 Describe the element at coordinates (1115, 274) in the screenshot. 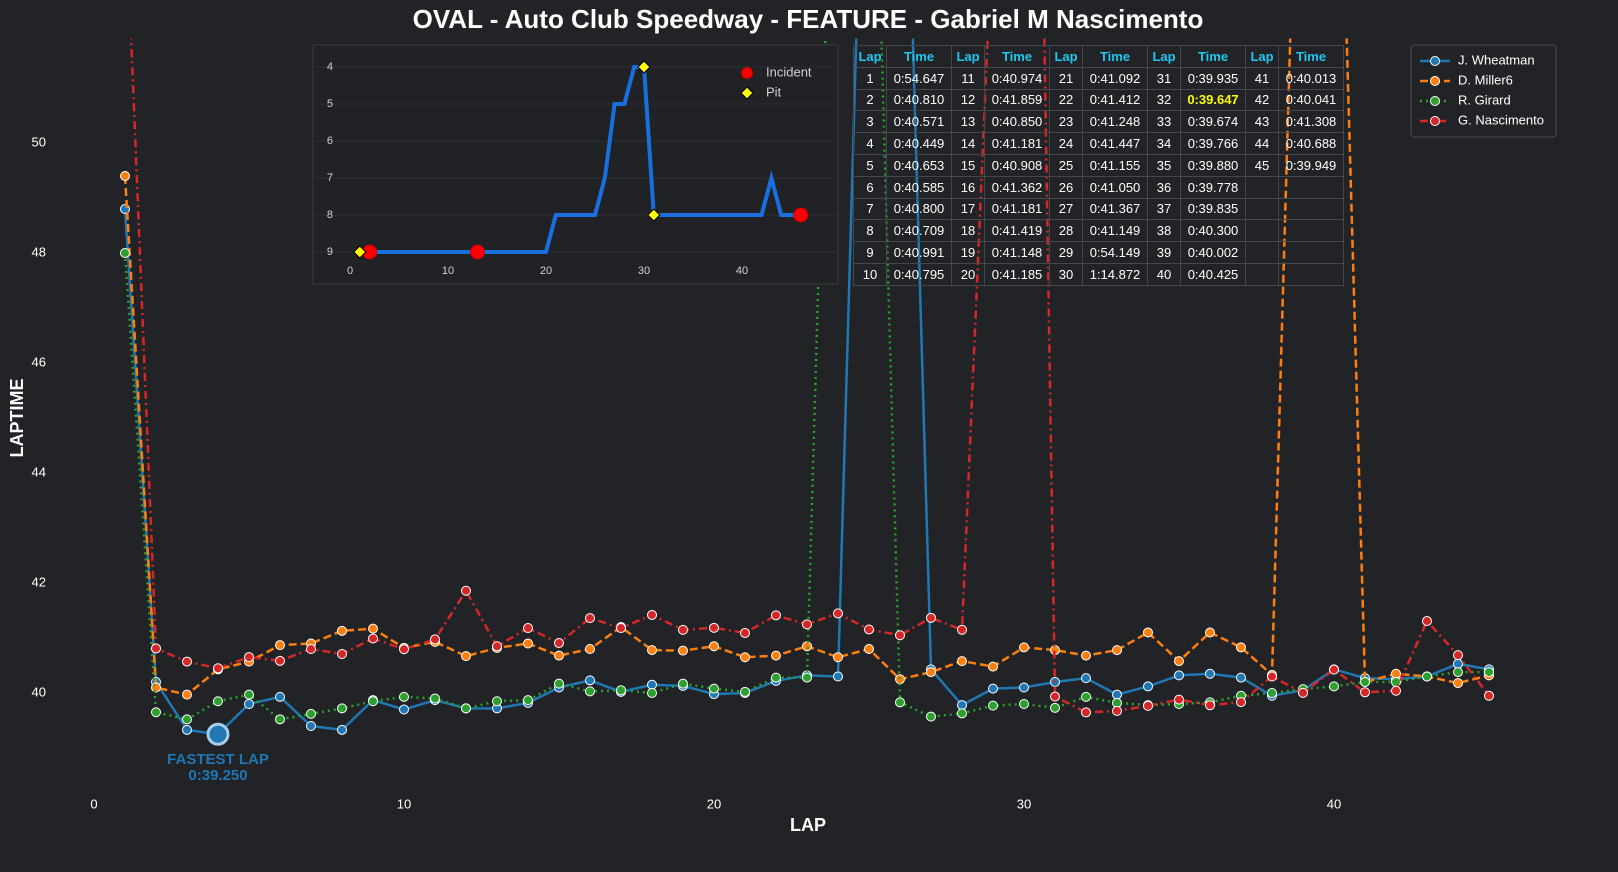

I see `lap-time: 1:14.872` at that location.